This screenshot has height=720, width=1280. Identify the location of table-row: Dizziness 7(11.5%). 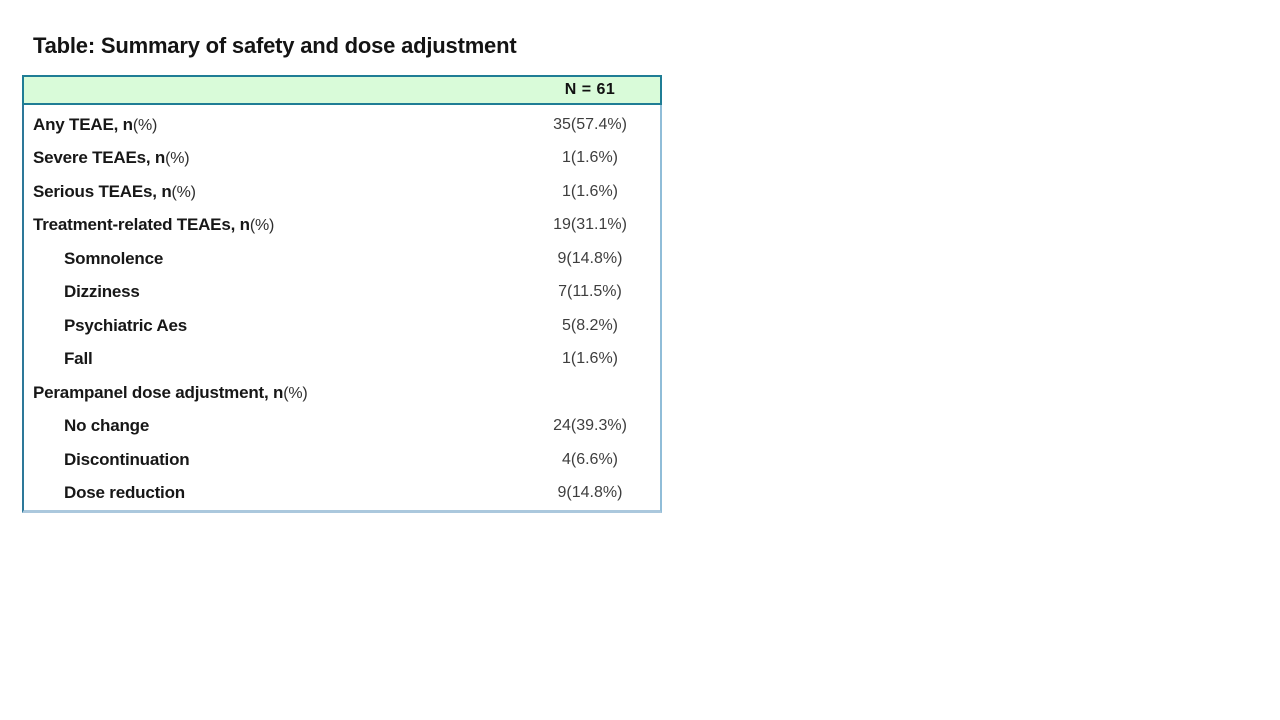
(342, 293).